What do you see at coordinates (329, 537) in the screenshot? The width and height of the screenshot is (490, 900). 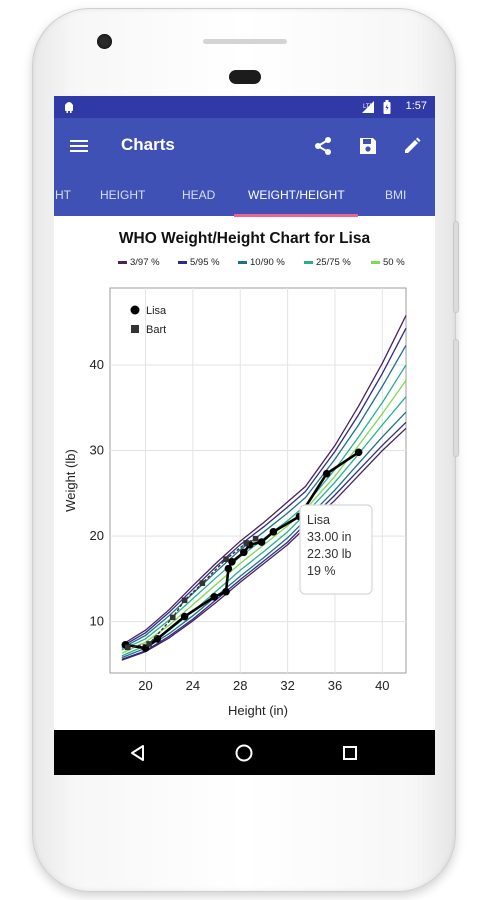 I see `tooltip-line: 33.00 in` at bounding box center [329, 537].